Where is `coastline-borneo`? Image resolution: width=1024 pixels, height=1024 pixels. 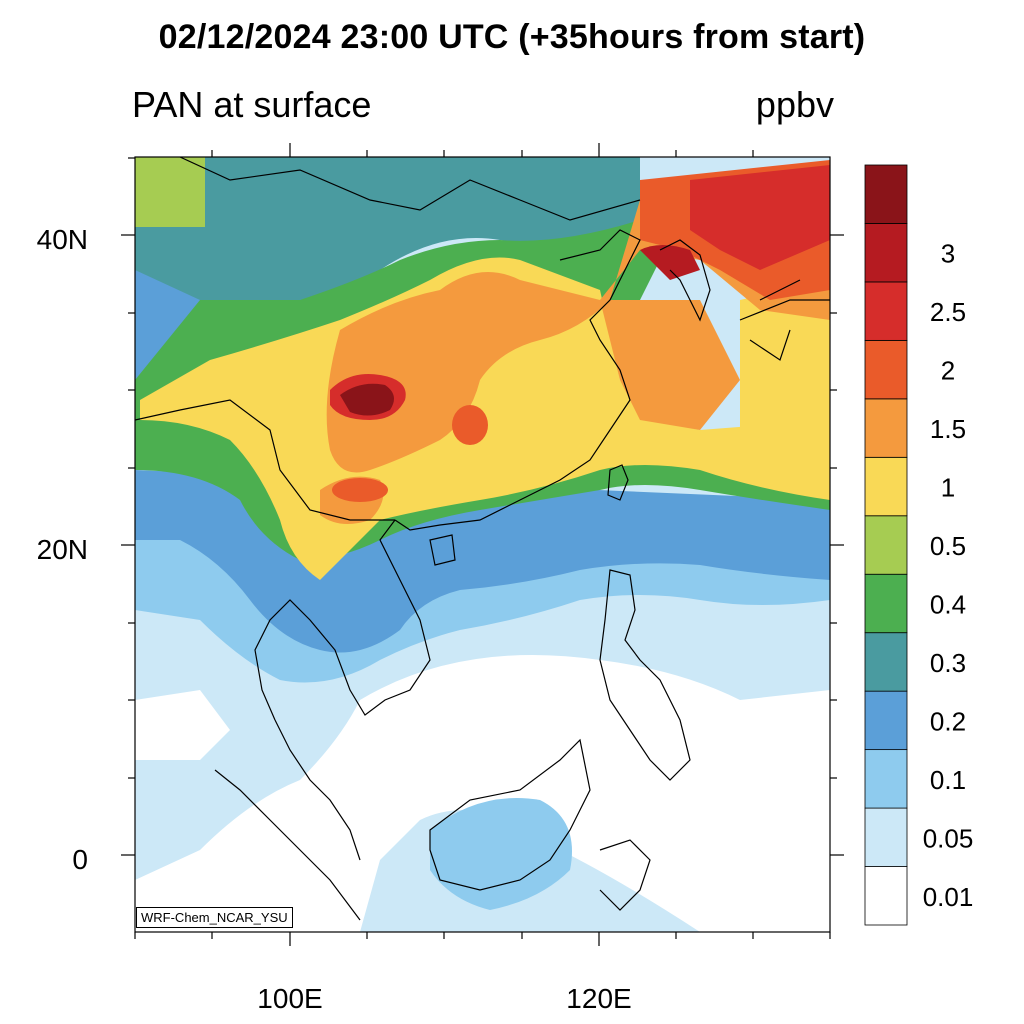 coastline-borneo is located at coordinates (510, 814).